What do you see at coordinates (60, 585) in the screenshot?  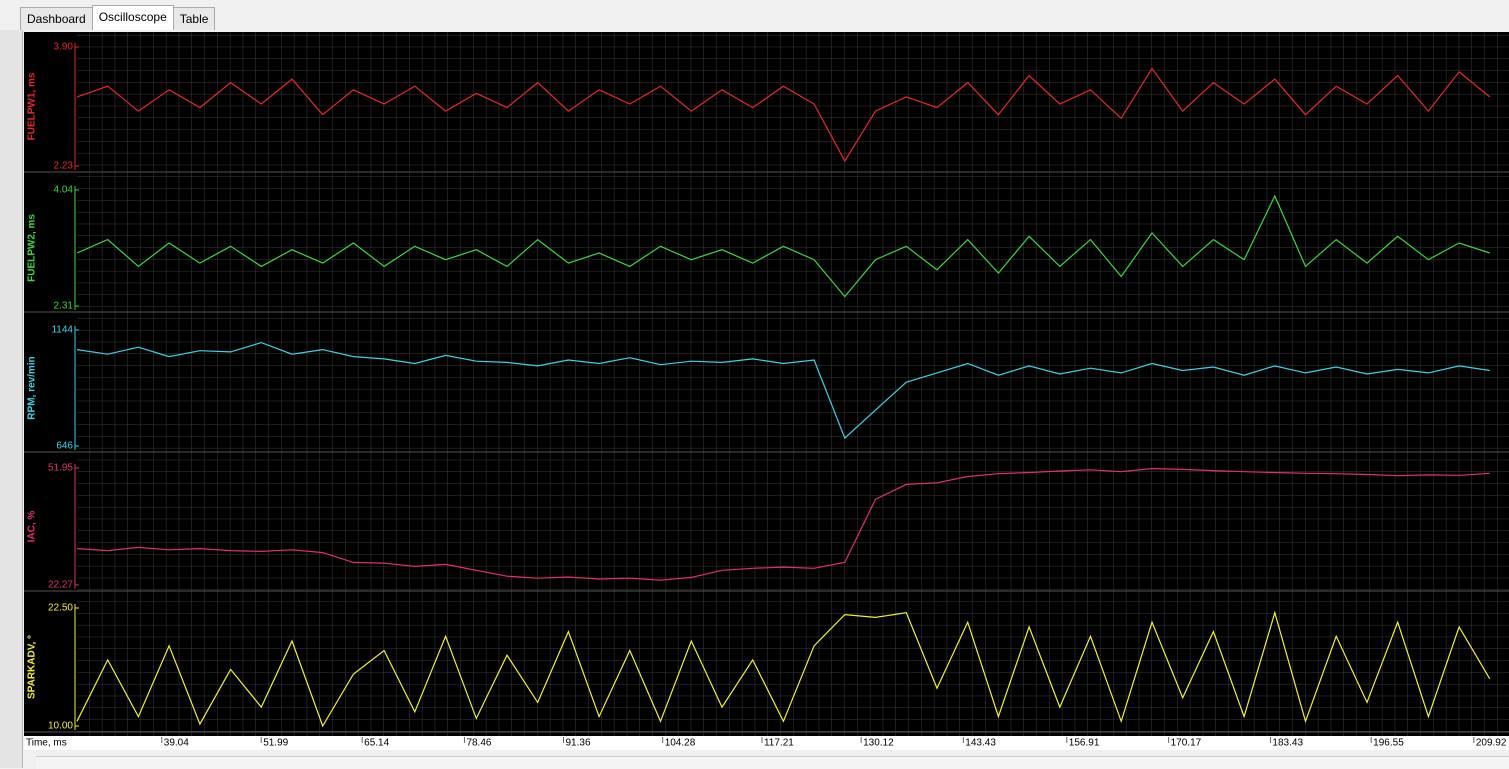 I see `y-tick-label: 22.27` at bounding box center [60, 585].